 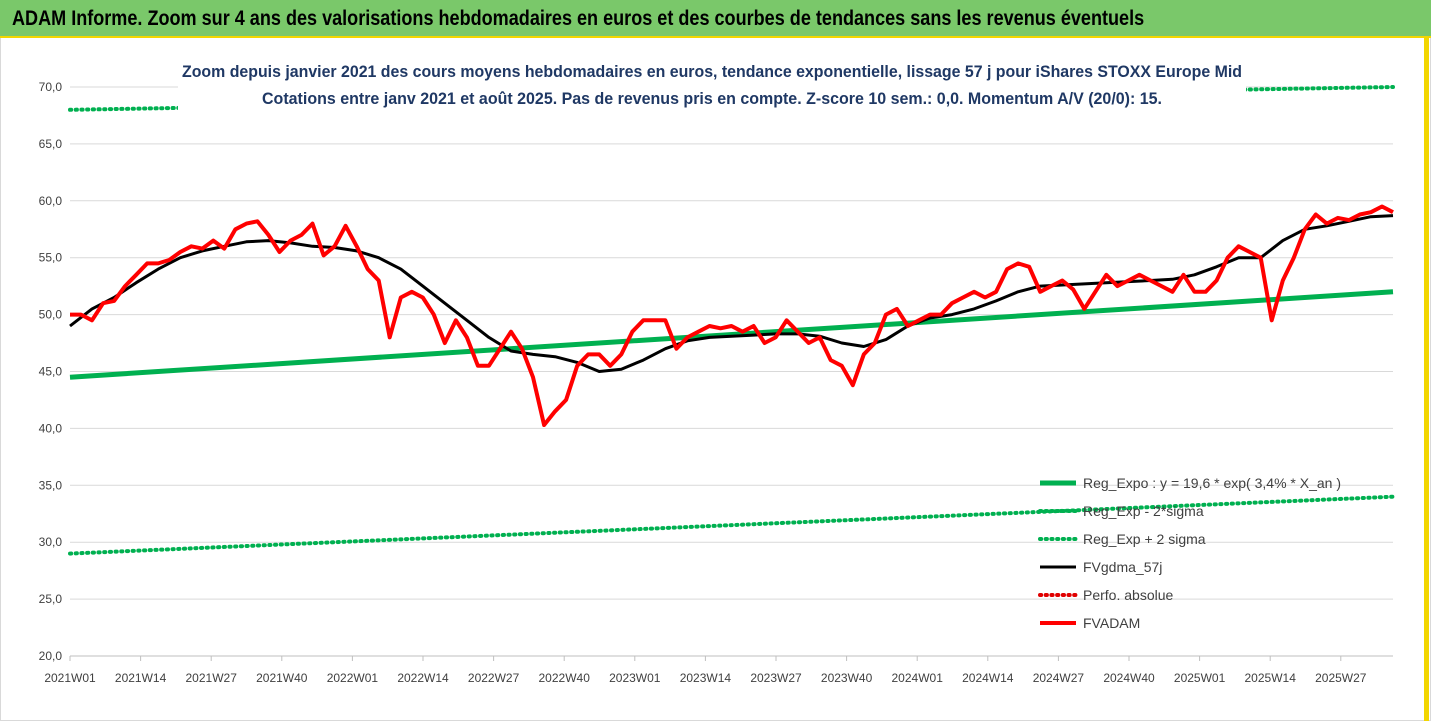 I want to click on x-tick-label: 2024W27, so click(x=1059, y=678).